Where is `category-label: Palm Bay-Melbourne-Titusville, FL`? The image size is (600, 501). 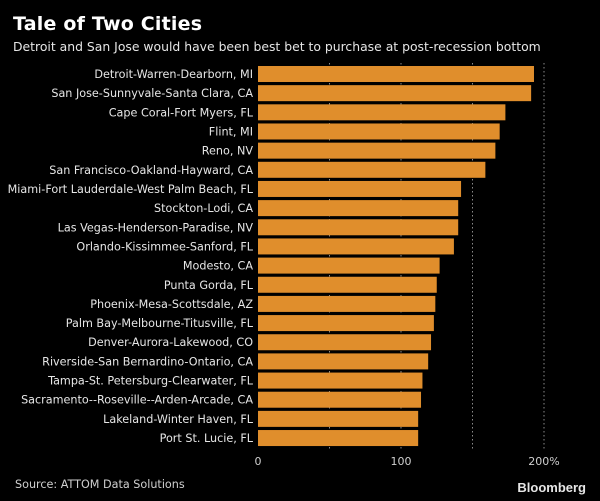
category-label: Palm Bay-Melbourne-Titusville, FL is located at coordinates (160, 323).